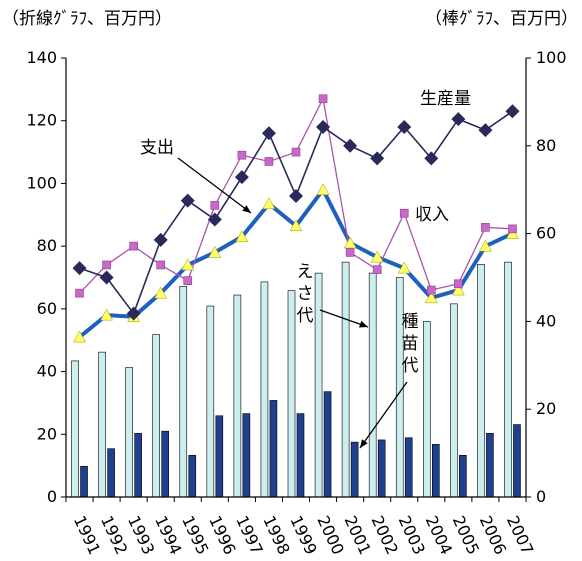  I want to click on production-point-2005, so click(458, 119).